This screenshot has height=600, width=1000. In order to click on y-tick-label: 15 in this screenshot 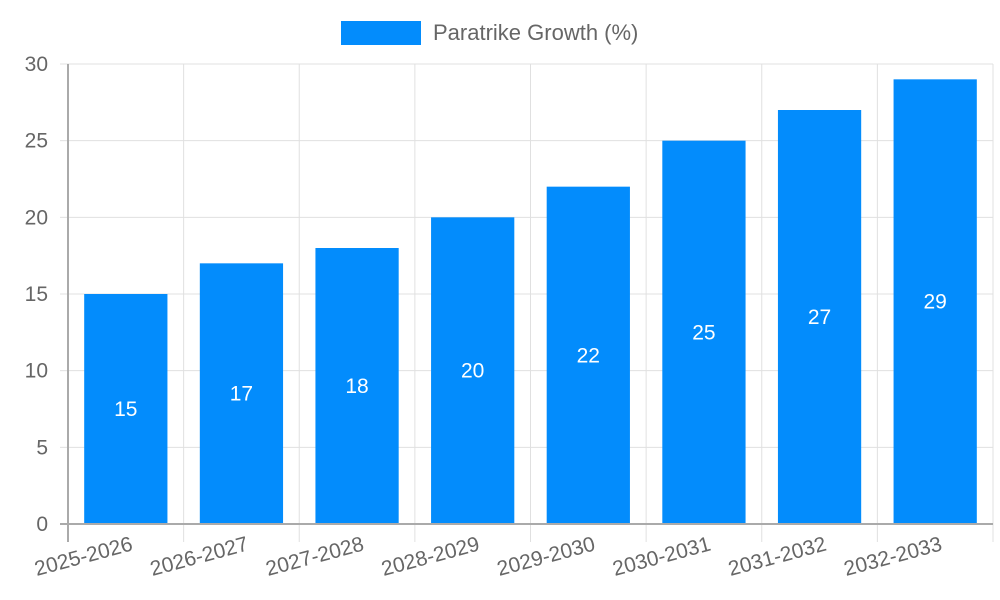, I will do `click(36, 294)`.